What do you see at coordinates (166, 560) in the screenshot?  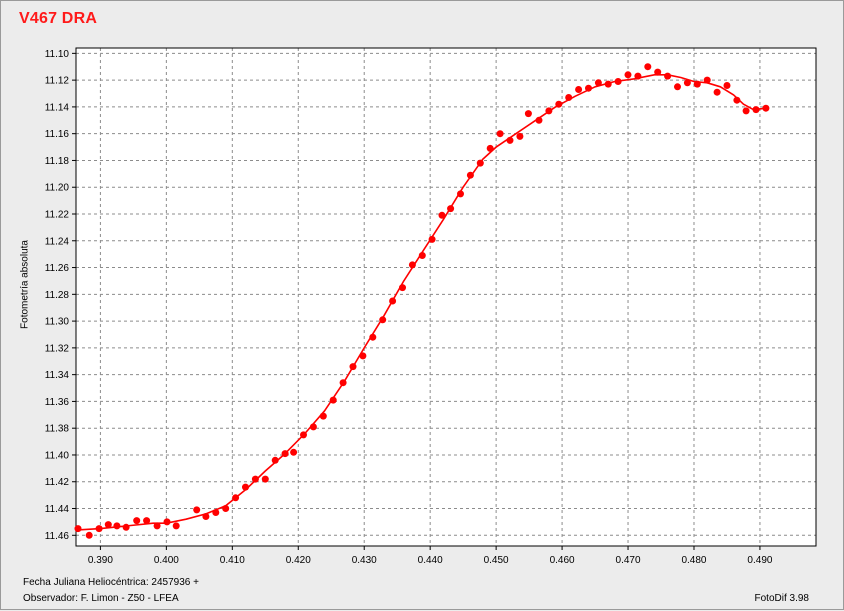 I see `x-tick-label: 0.400` at bounding box center [166, 560].